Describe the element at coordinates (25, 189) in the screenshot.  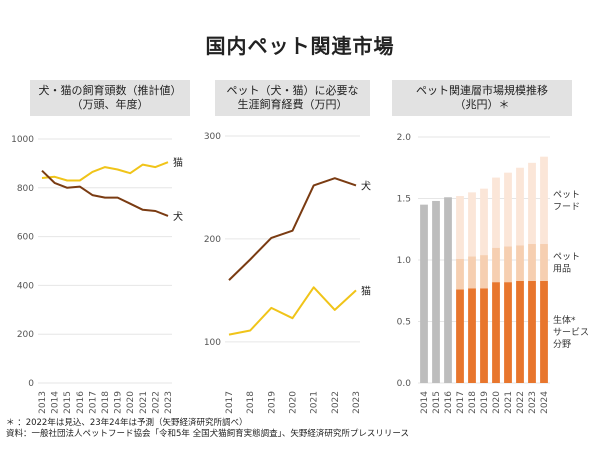
I see `y-tick-label: 800` at that location.